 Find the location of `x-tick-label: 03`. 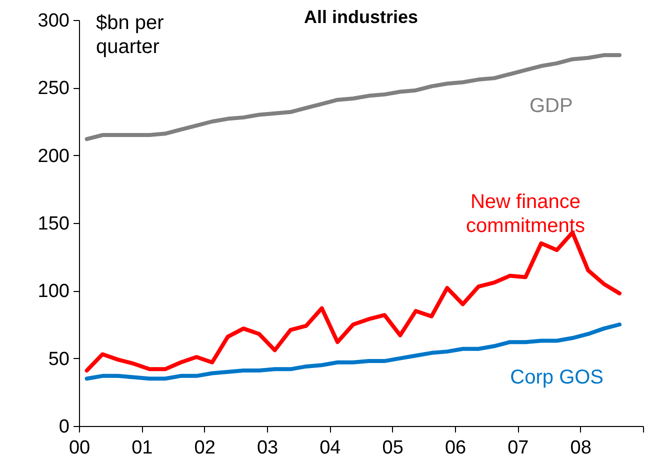

x-tick-label: 03 is located at coordinates (267, 448).